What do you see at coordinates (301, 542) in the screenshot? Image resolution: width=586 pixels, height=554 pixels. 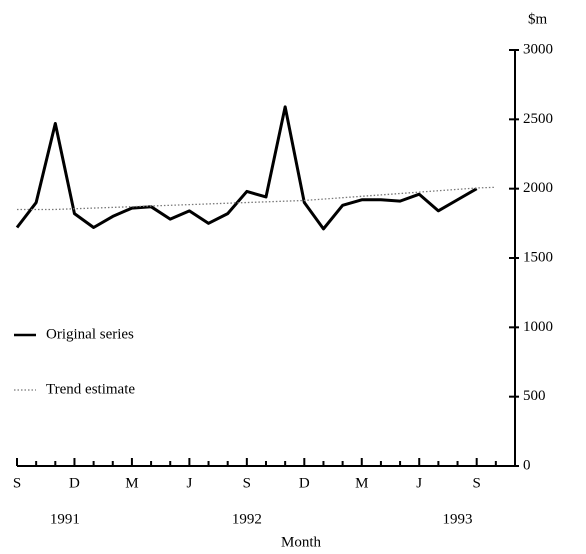 I see `x-axis-label: Month` at bounding box center [301, 542].